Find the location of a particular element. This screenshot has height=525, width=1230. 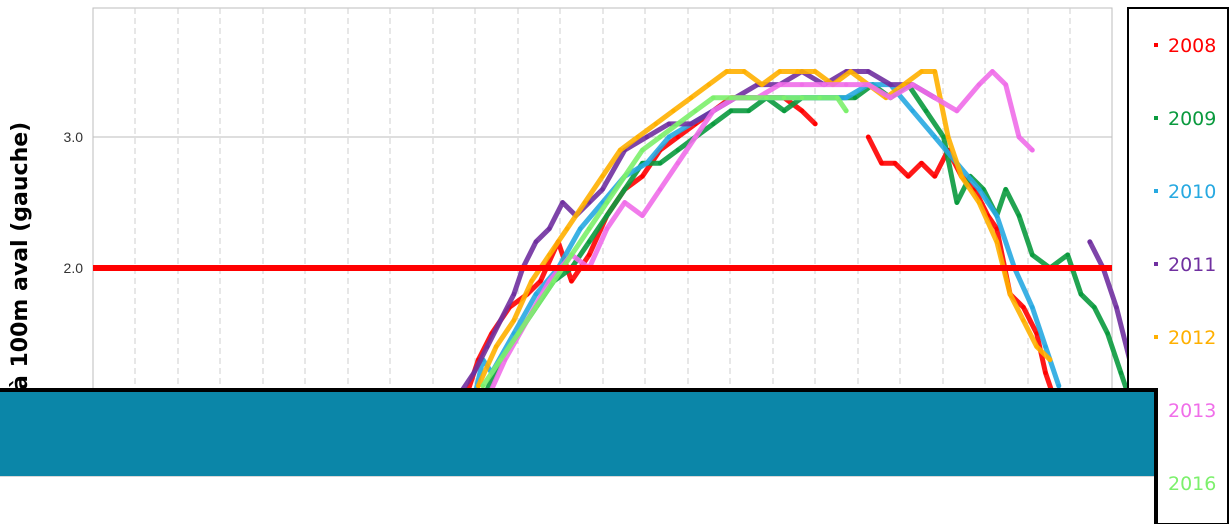

legend-marker-2008 is located at coordinates (1156, 45).